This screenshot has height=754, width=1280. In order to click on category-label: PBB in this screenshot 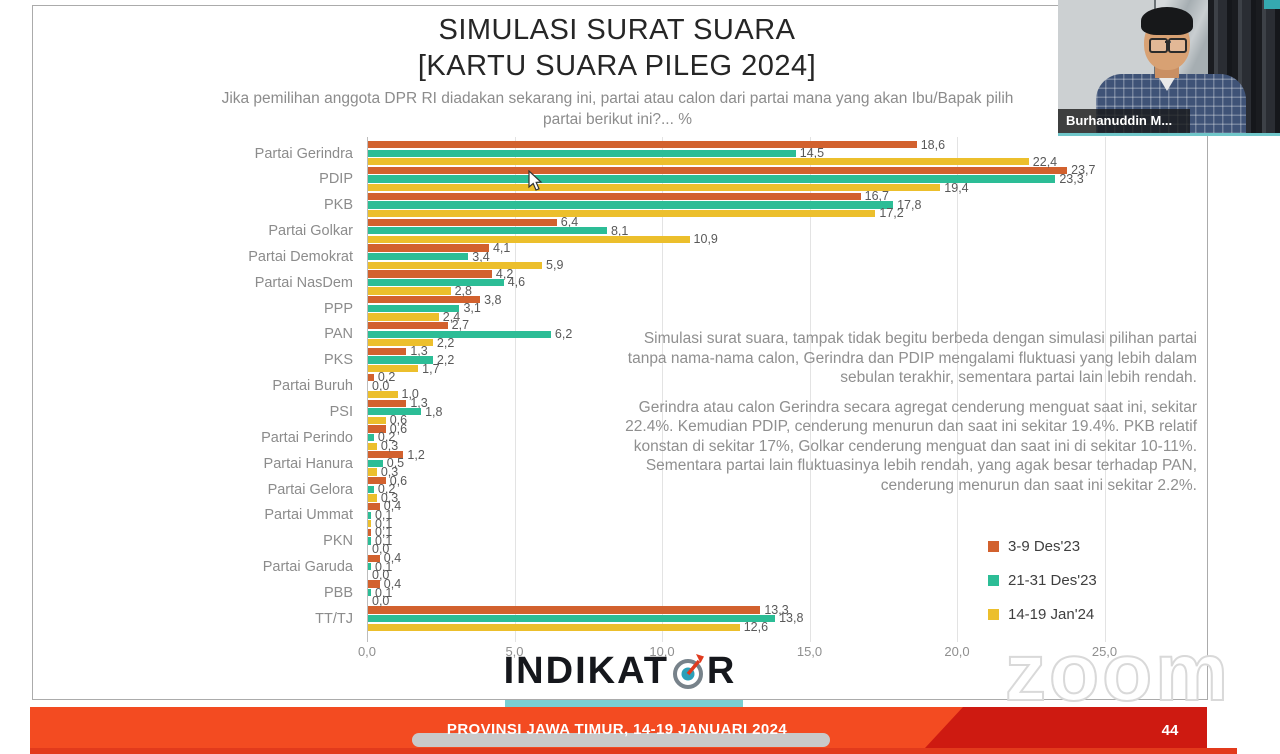, I will do `click(338, 592)`.